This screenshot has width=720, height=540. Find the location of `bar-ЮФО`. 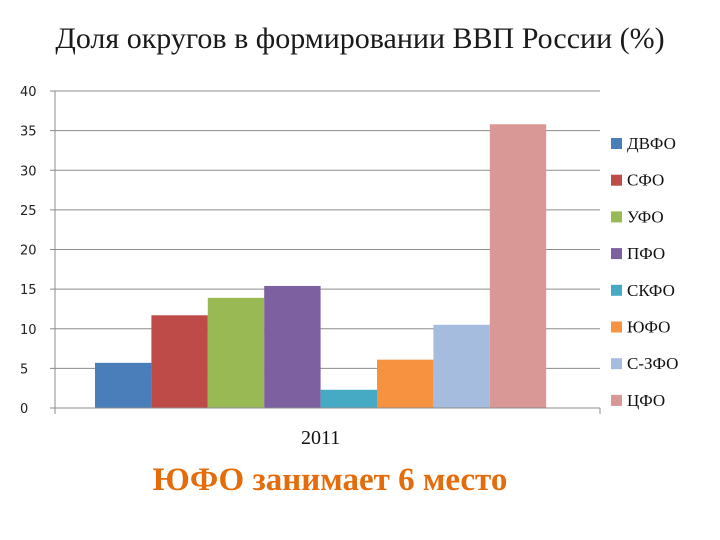

bar-ЮФО is located at coordinates (405, 383).